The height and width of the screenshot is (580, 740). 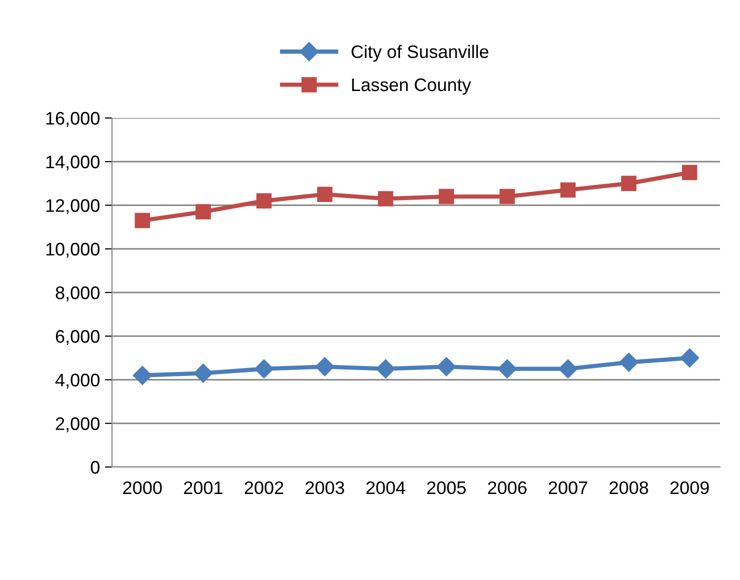 I want to click on y-tick-label: 4,000, so click(x=77, y=381).